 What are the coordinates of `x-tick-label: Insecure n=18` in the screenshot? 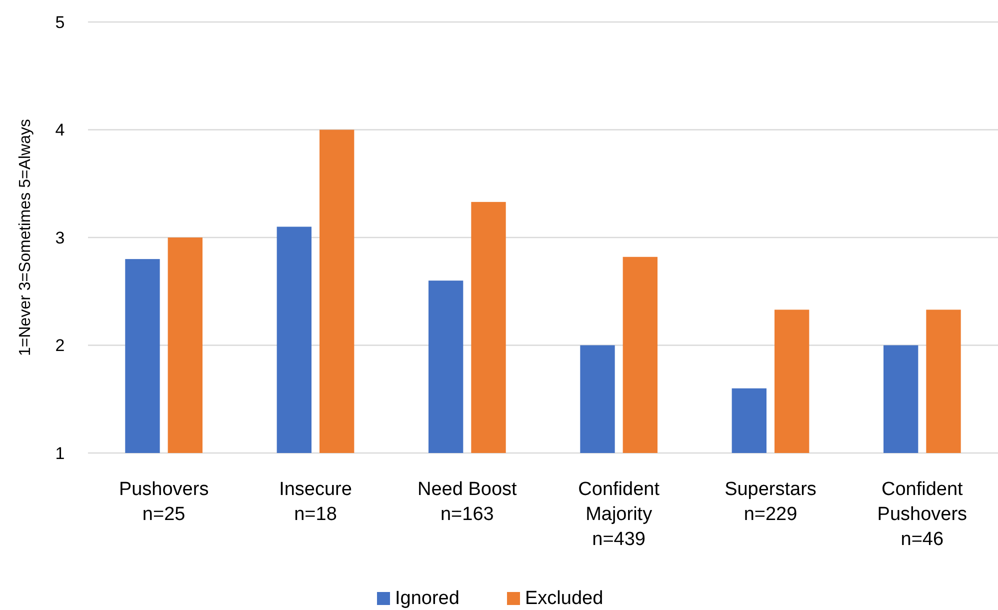 It's located at (315, 502).